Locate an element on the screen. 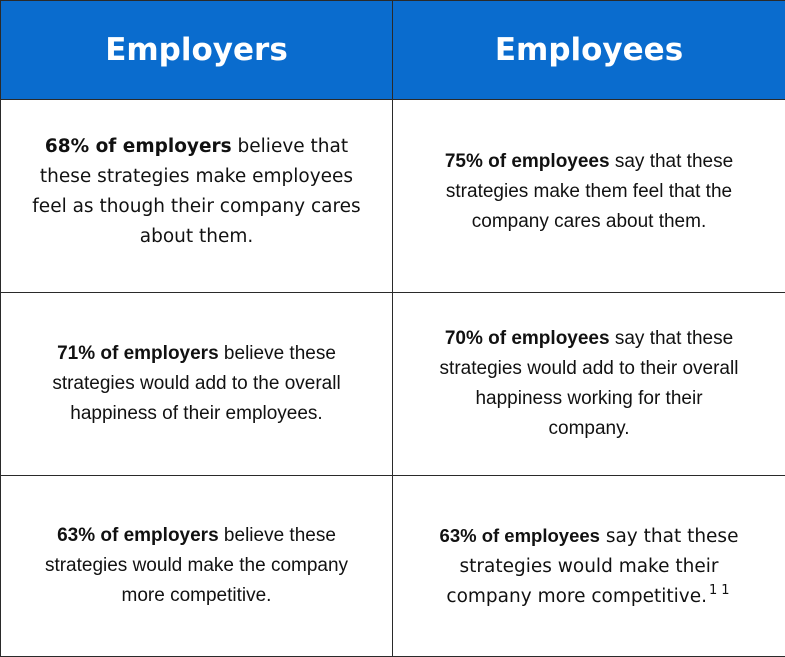 The height and width of the screenshot is (657, 785). highlight: 63% of employees is located at coordinates (520, 535).